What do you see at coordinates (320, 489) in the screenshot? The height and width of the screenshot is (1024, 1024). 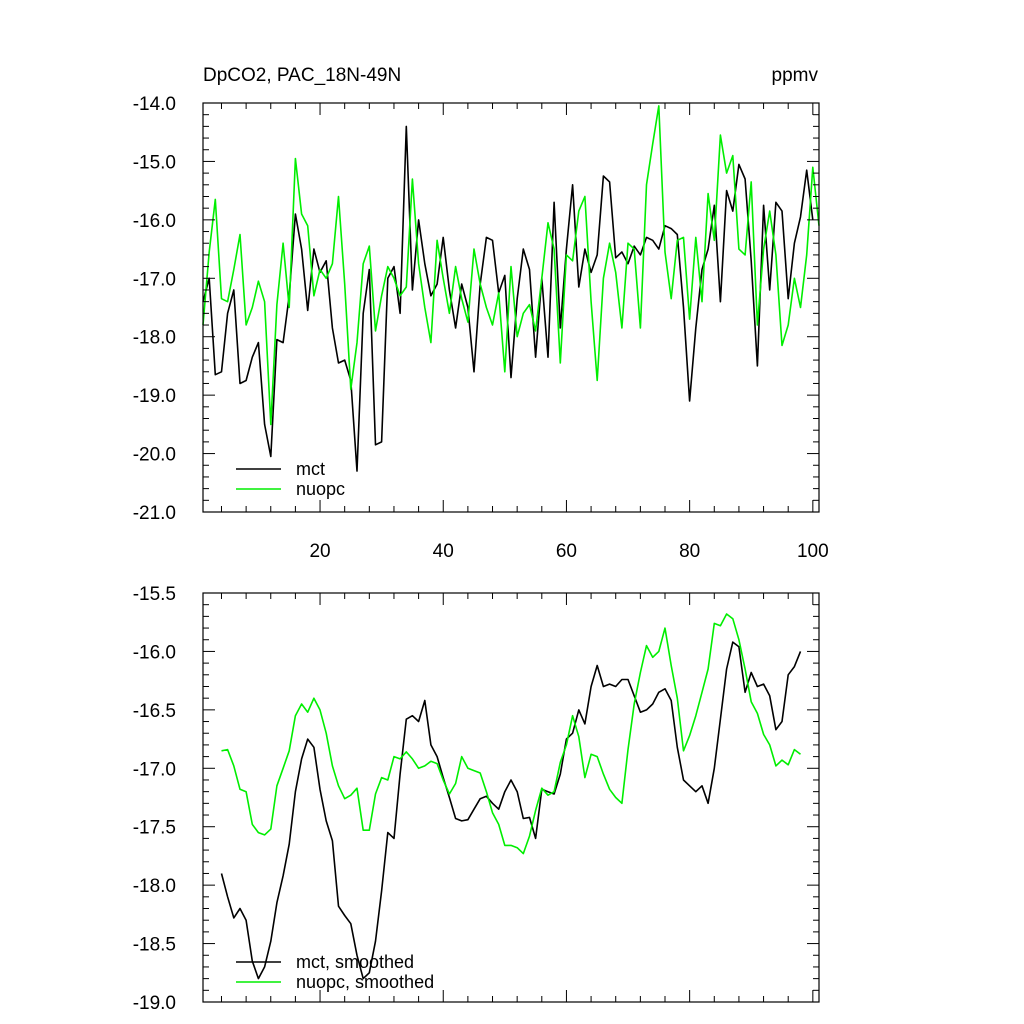 I see `legend-label-nuopc: nuopc` at bounding box center [320, 489].